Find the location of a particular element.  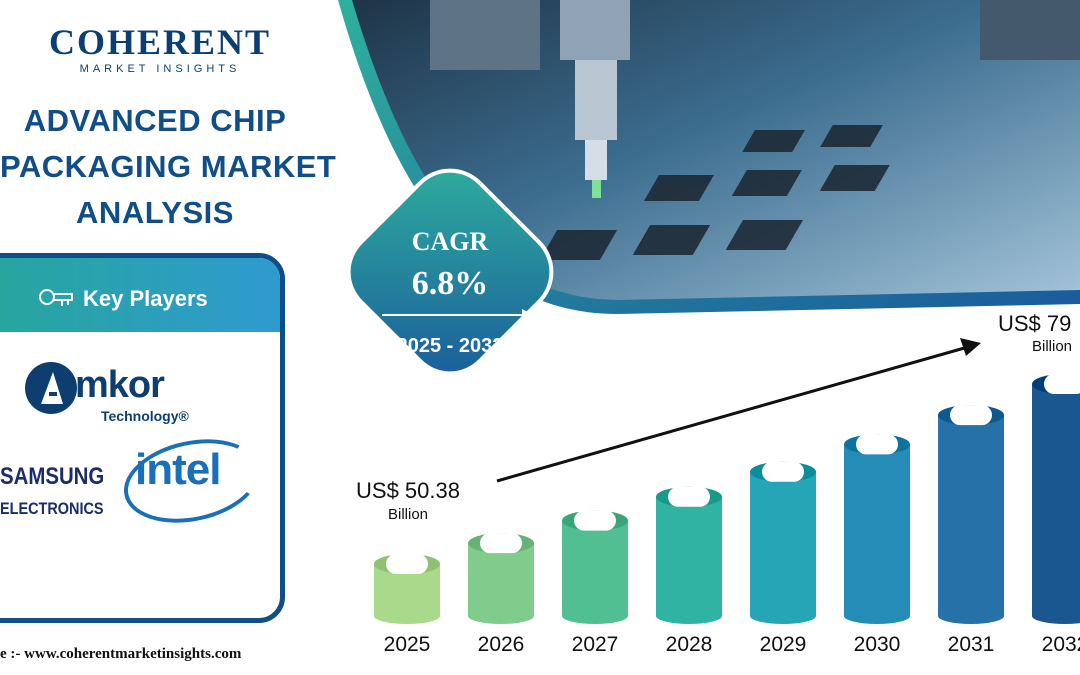

bar-2028 is located at coordinates (689, 555).